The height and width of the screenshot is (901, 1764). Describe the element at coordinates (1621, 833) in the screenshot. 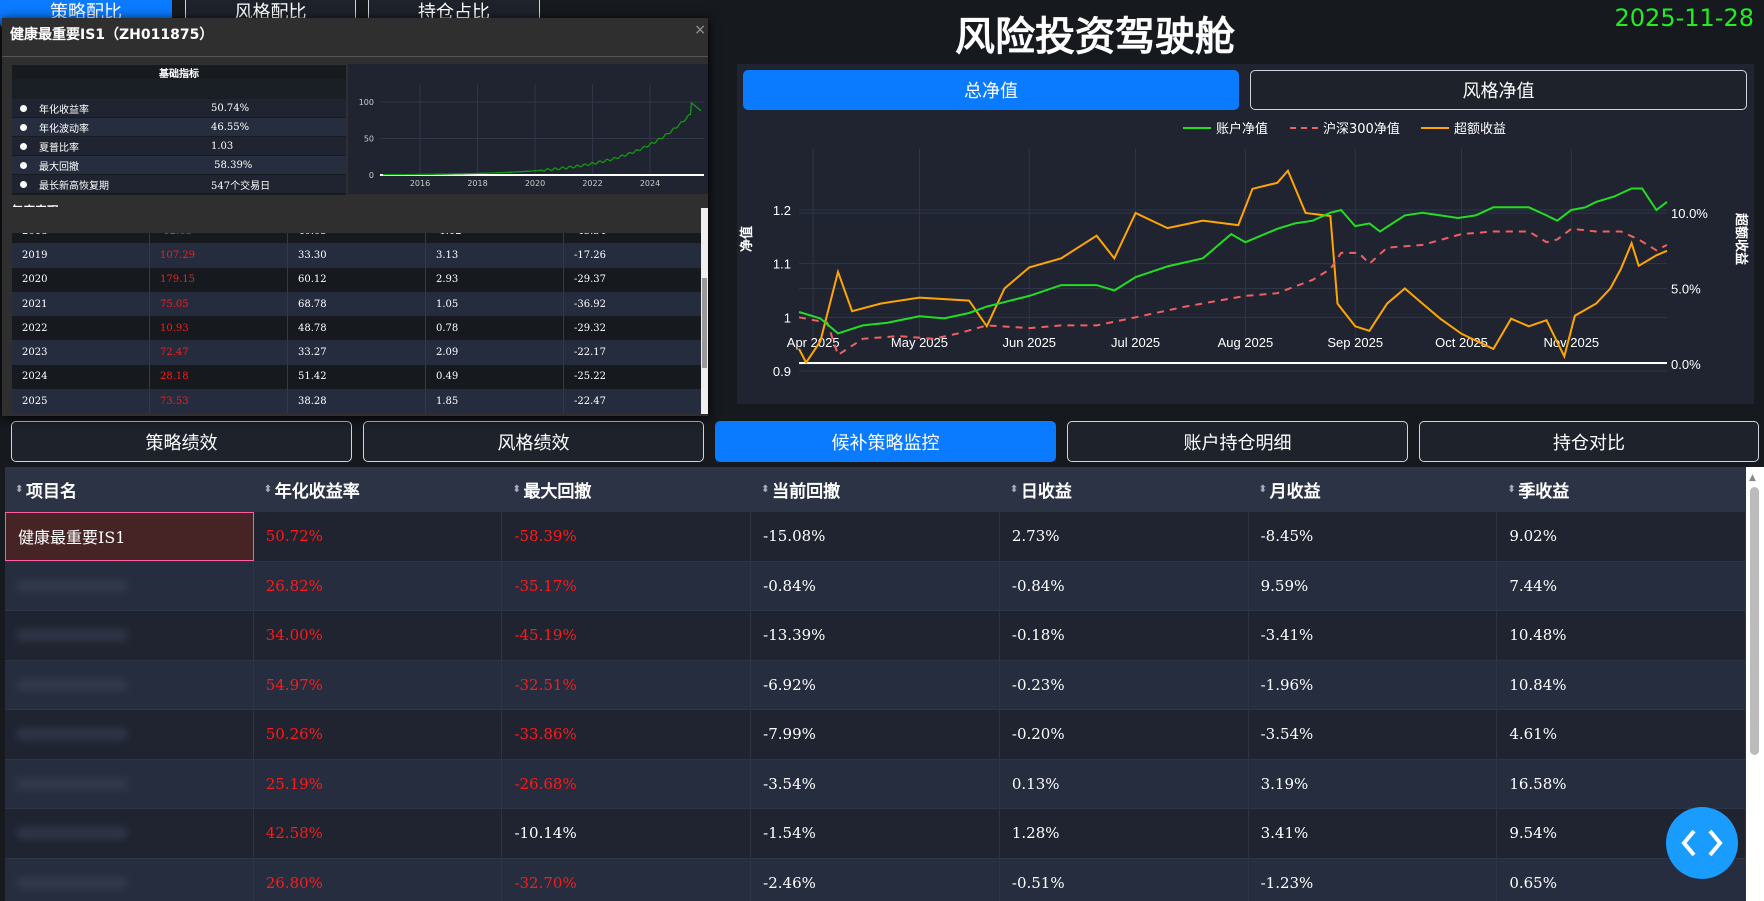

I see `table-cell: 9.54%` at that location.